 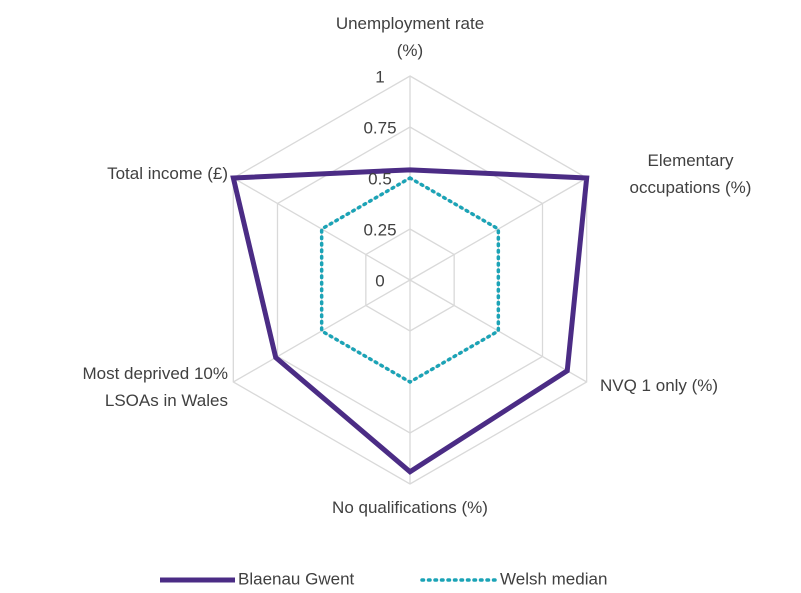 I want to click on tick-label: 0.75, so click(x=379, y=127).